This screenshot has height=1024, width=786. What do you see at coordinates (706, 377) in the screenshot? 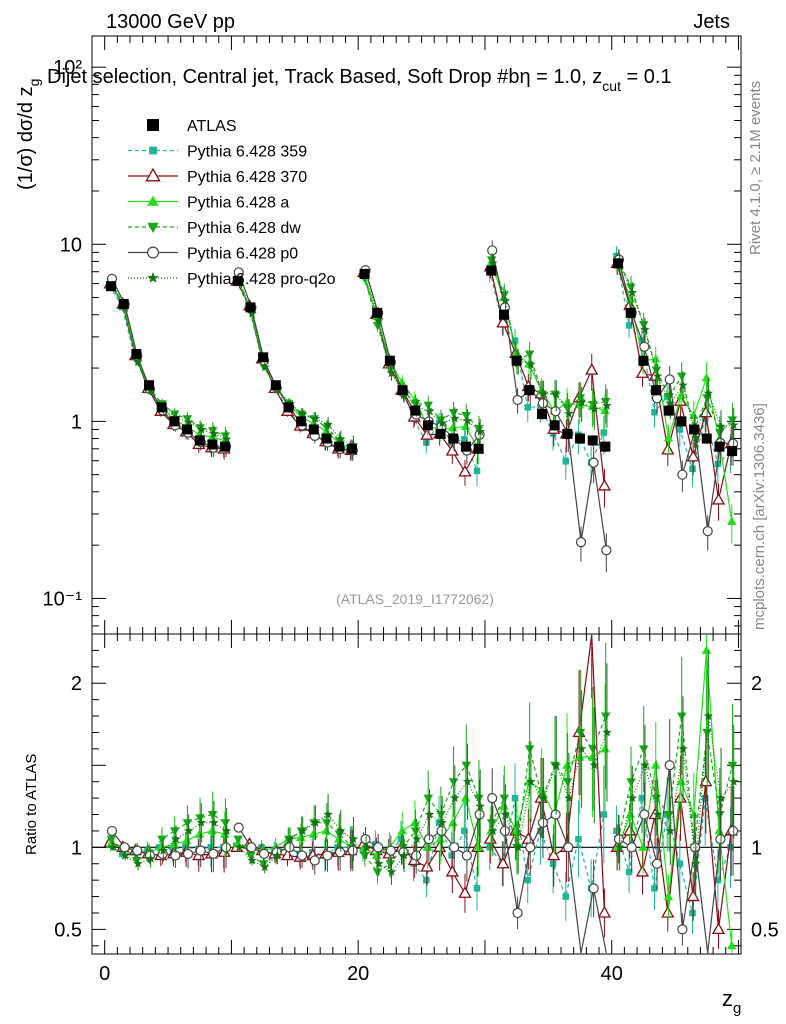
I see `data-point-pa` at bounding box center [706, 377].